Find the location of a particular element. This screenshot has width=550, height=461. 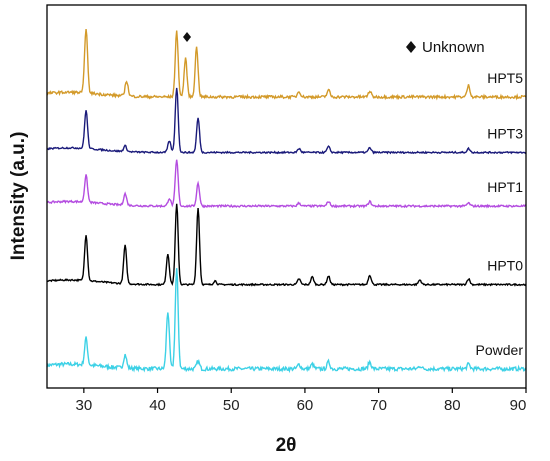

y-axis-title: Intensity (a.u.) is located at coordinates (18, 196).